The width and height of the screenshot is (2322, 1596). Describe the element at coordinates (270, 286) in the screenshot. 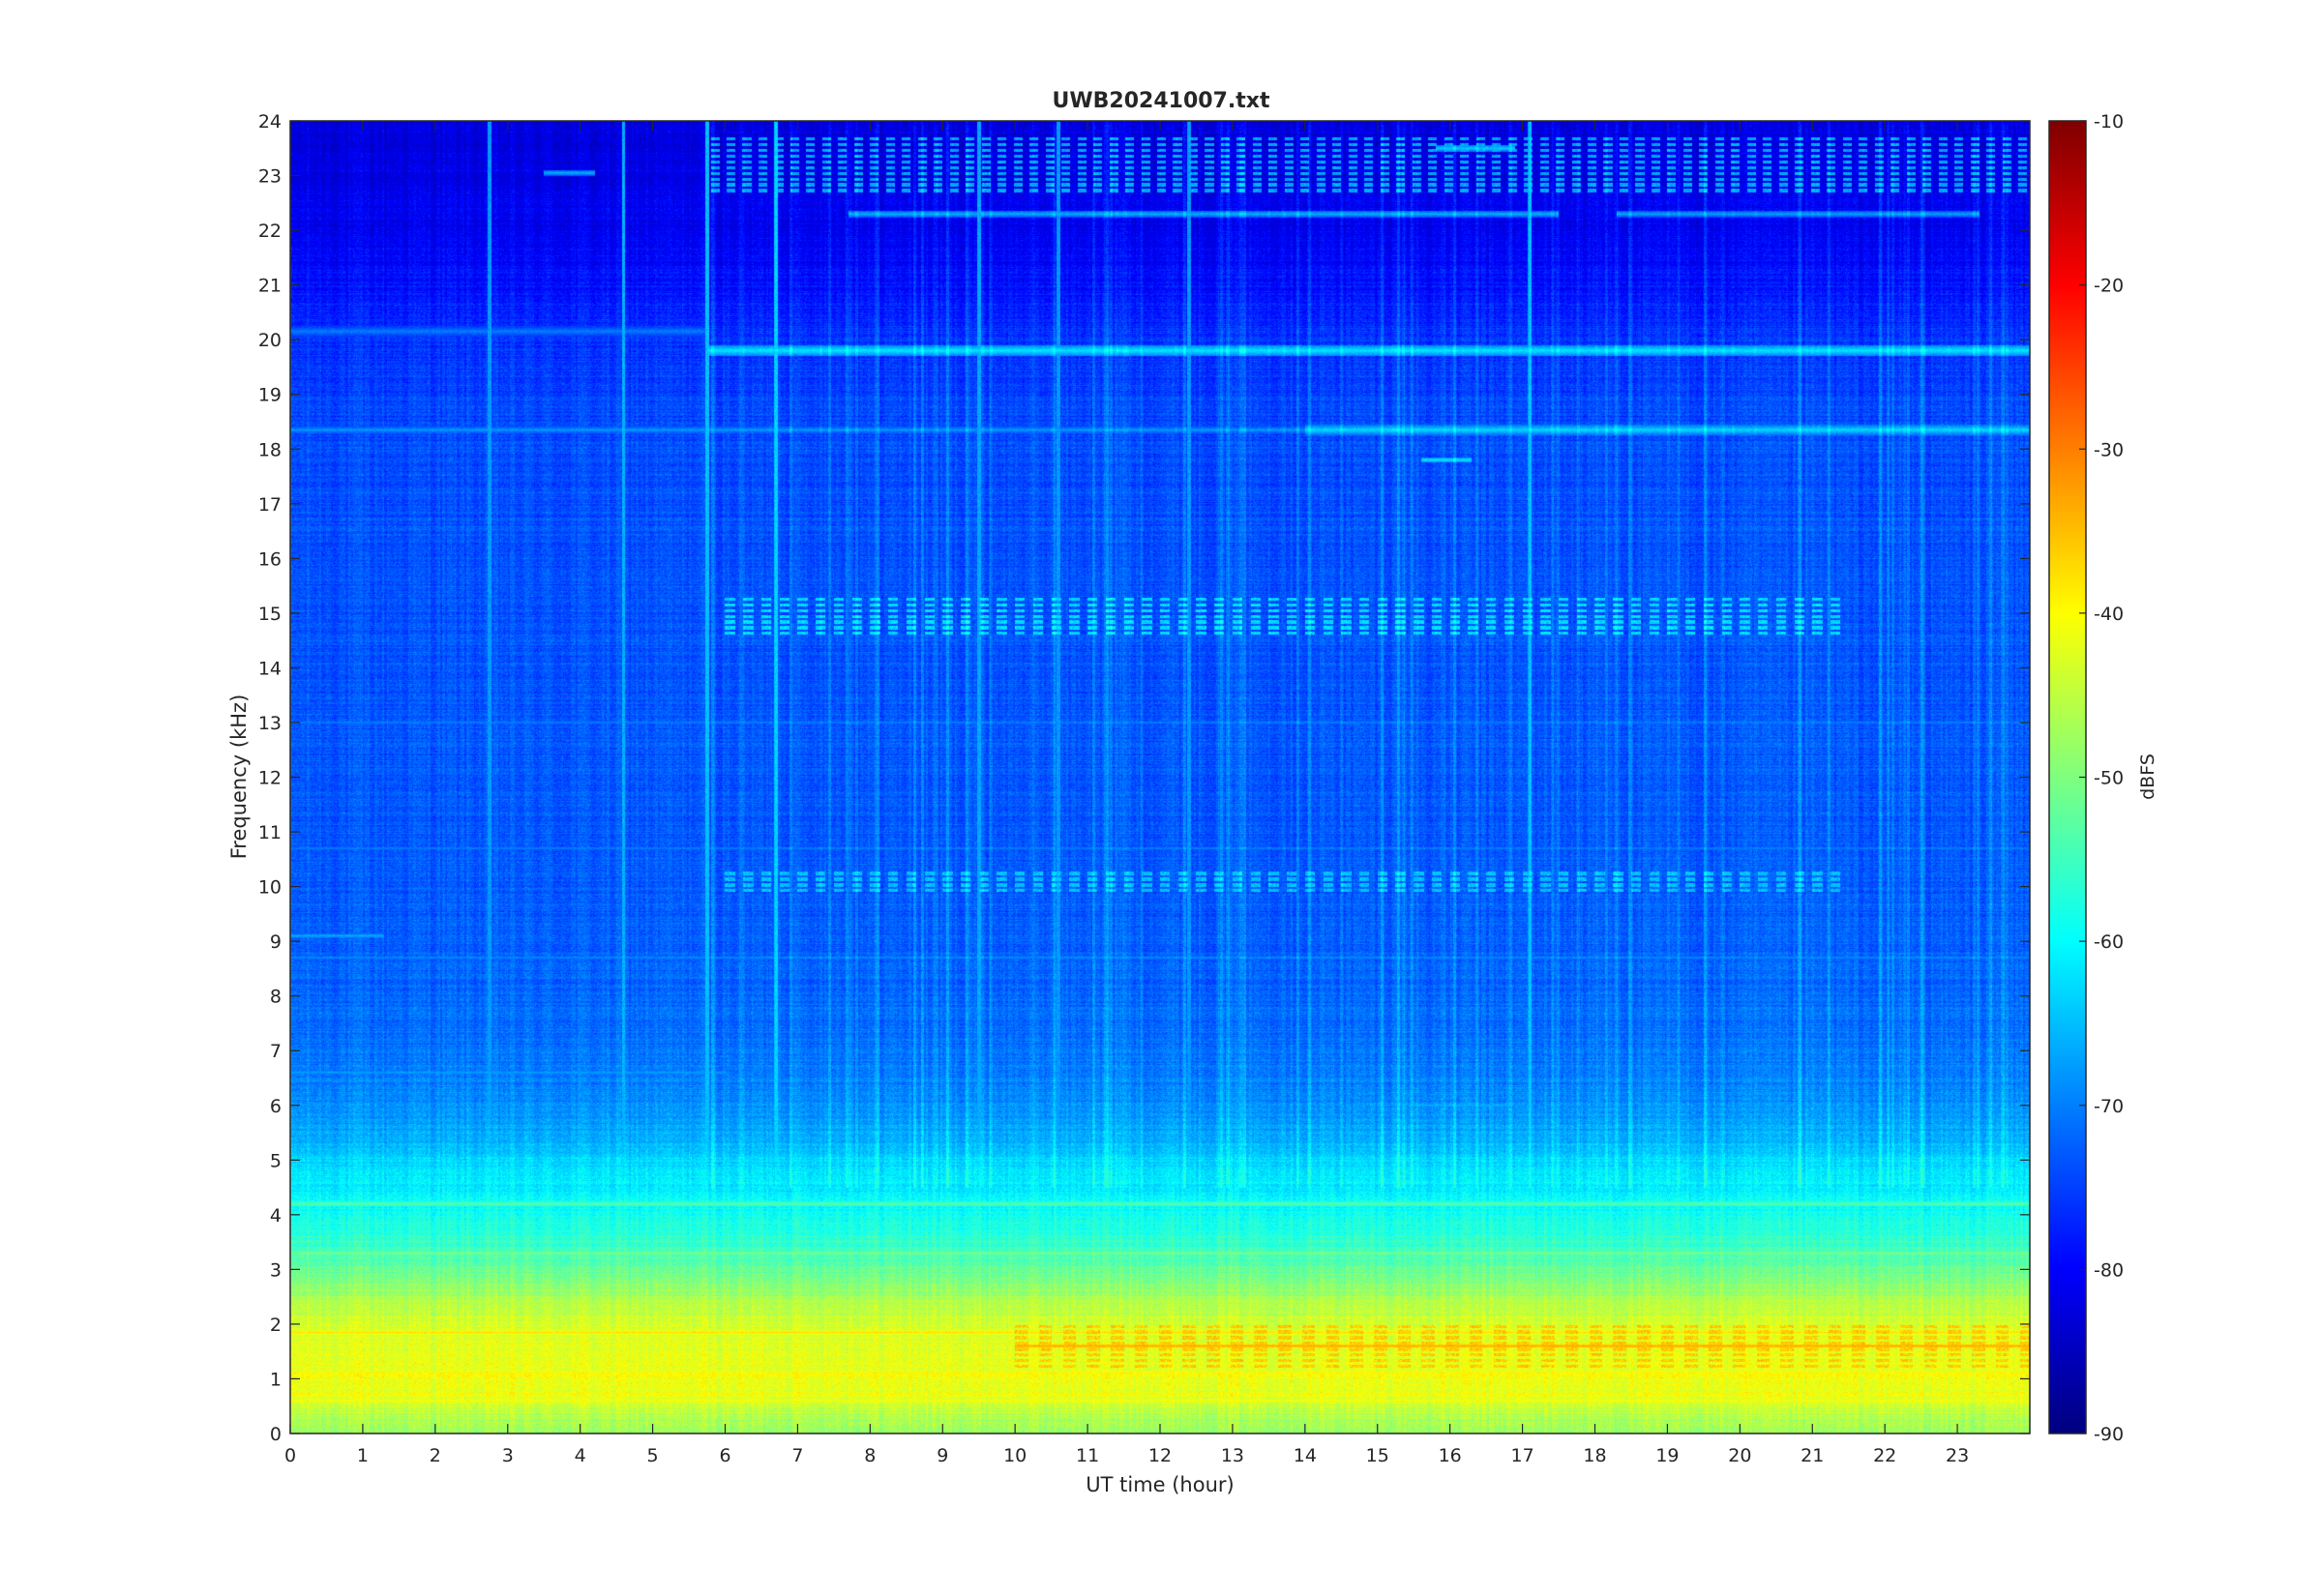

I see `y-tick-label: 21` at that location.